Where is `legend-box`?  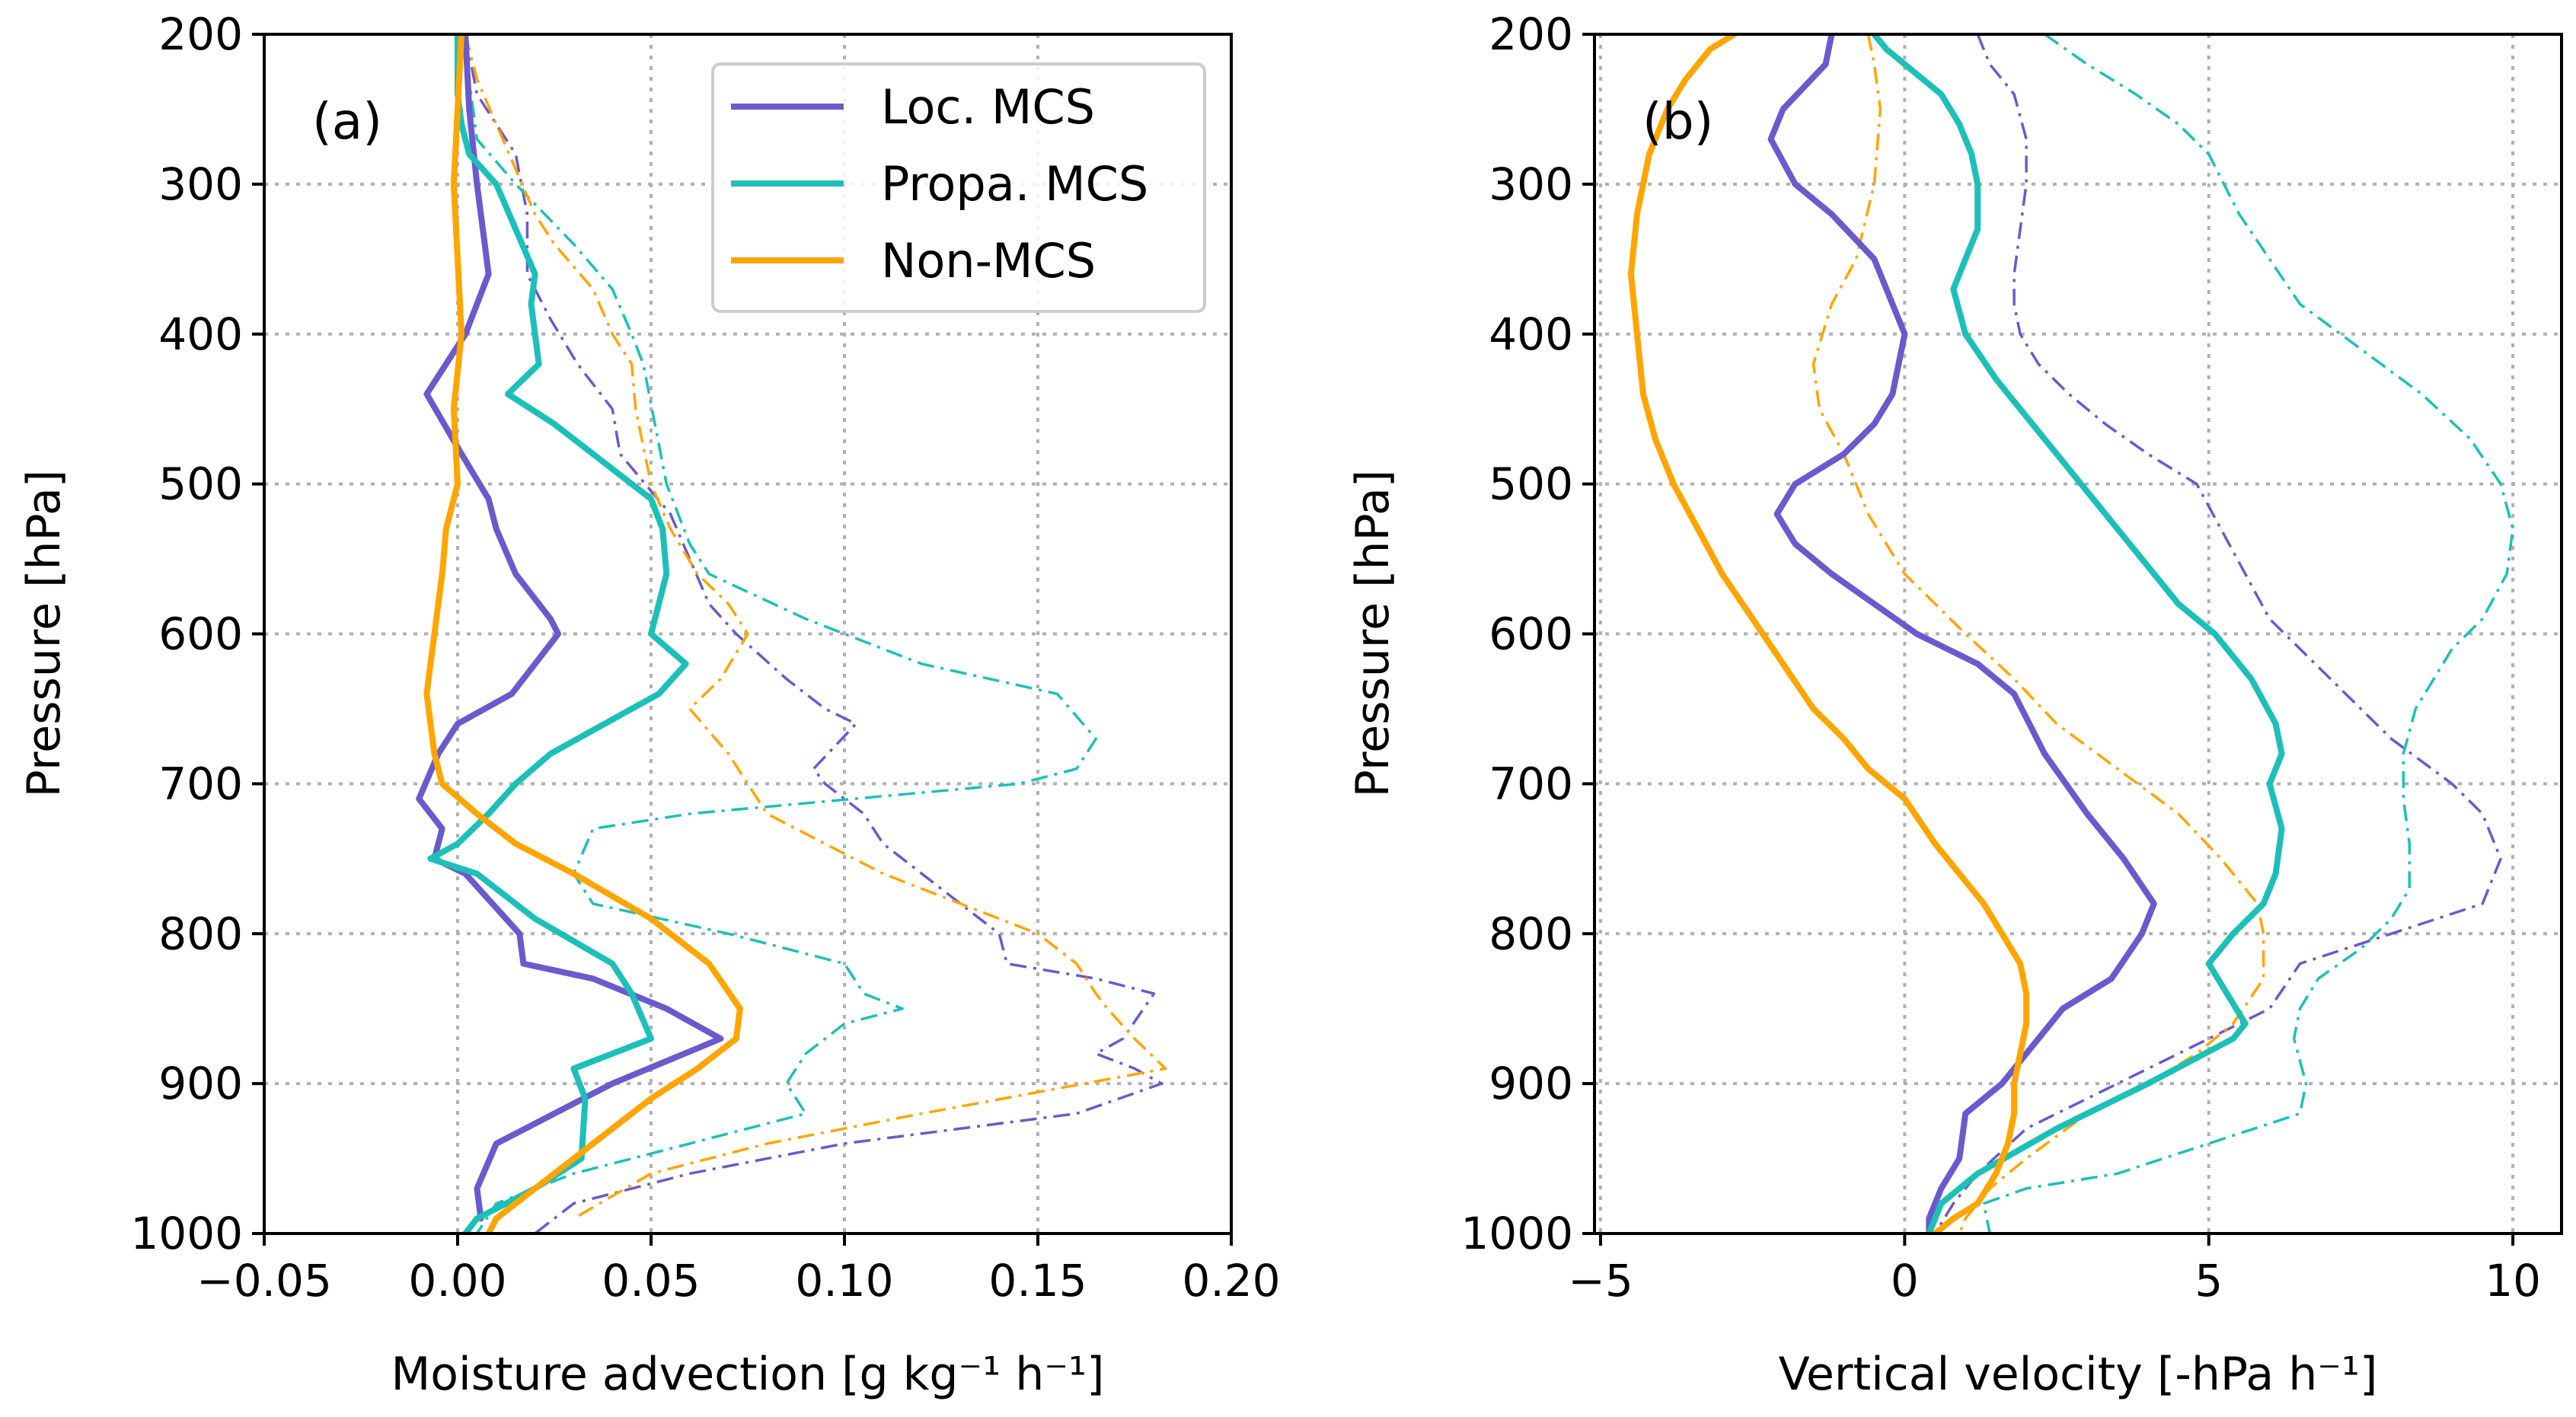
legend-box is located at coordinates (958, 187).